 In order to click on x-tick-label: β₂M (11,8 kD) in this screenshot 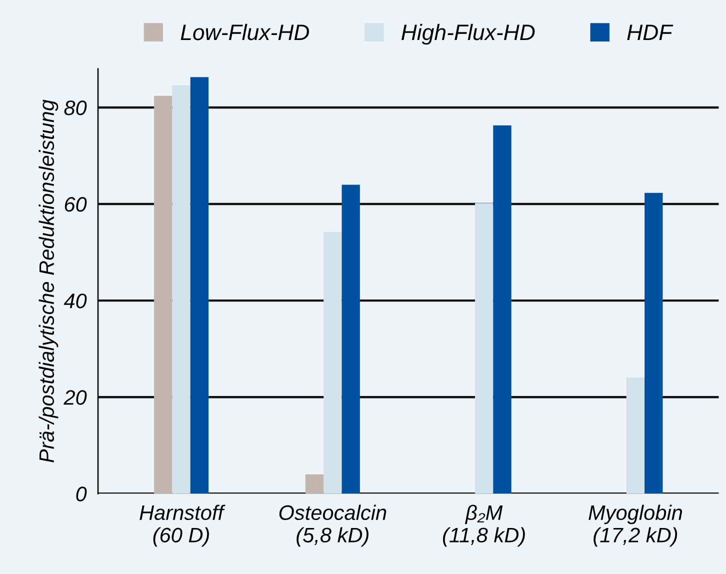, I will do `click(483, 525)`.